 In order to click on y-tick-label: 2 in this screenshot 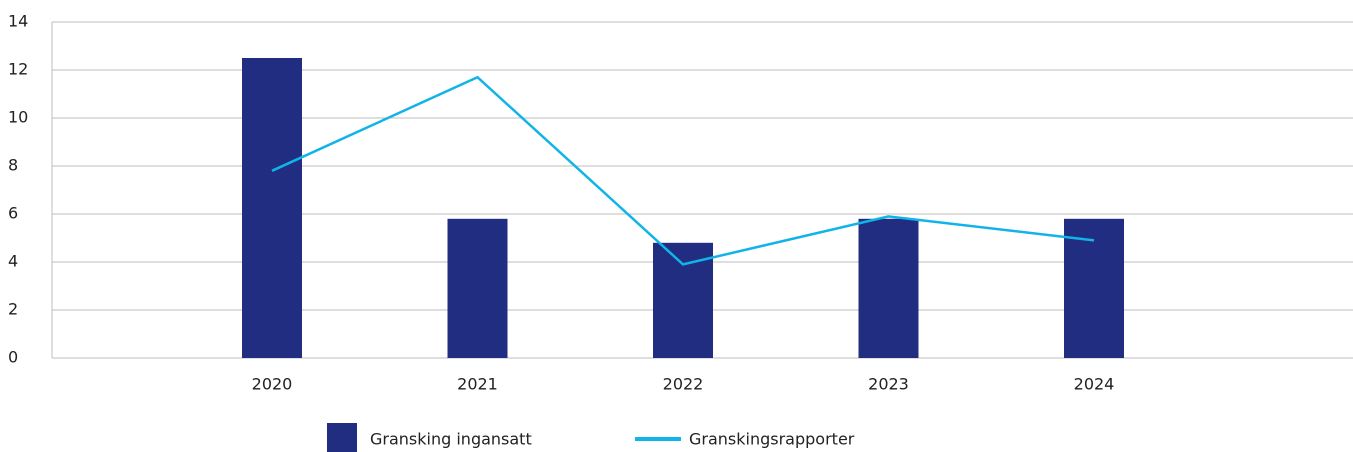, I will do `click(13, 309)`.